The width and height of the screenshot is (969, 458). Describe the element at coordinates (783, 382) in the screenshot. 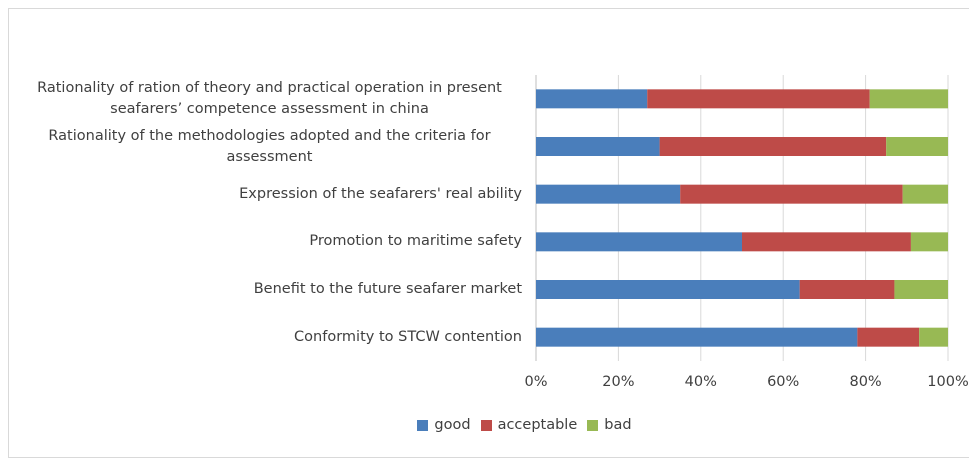

I see `x-tick-label: 60%` at that location.